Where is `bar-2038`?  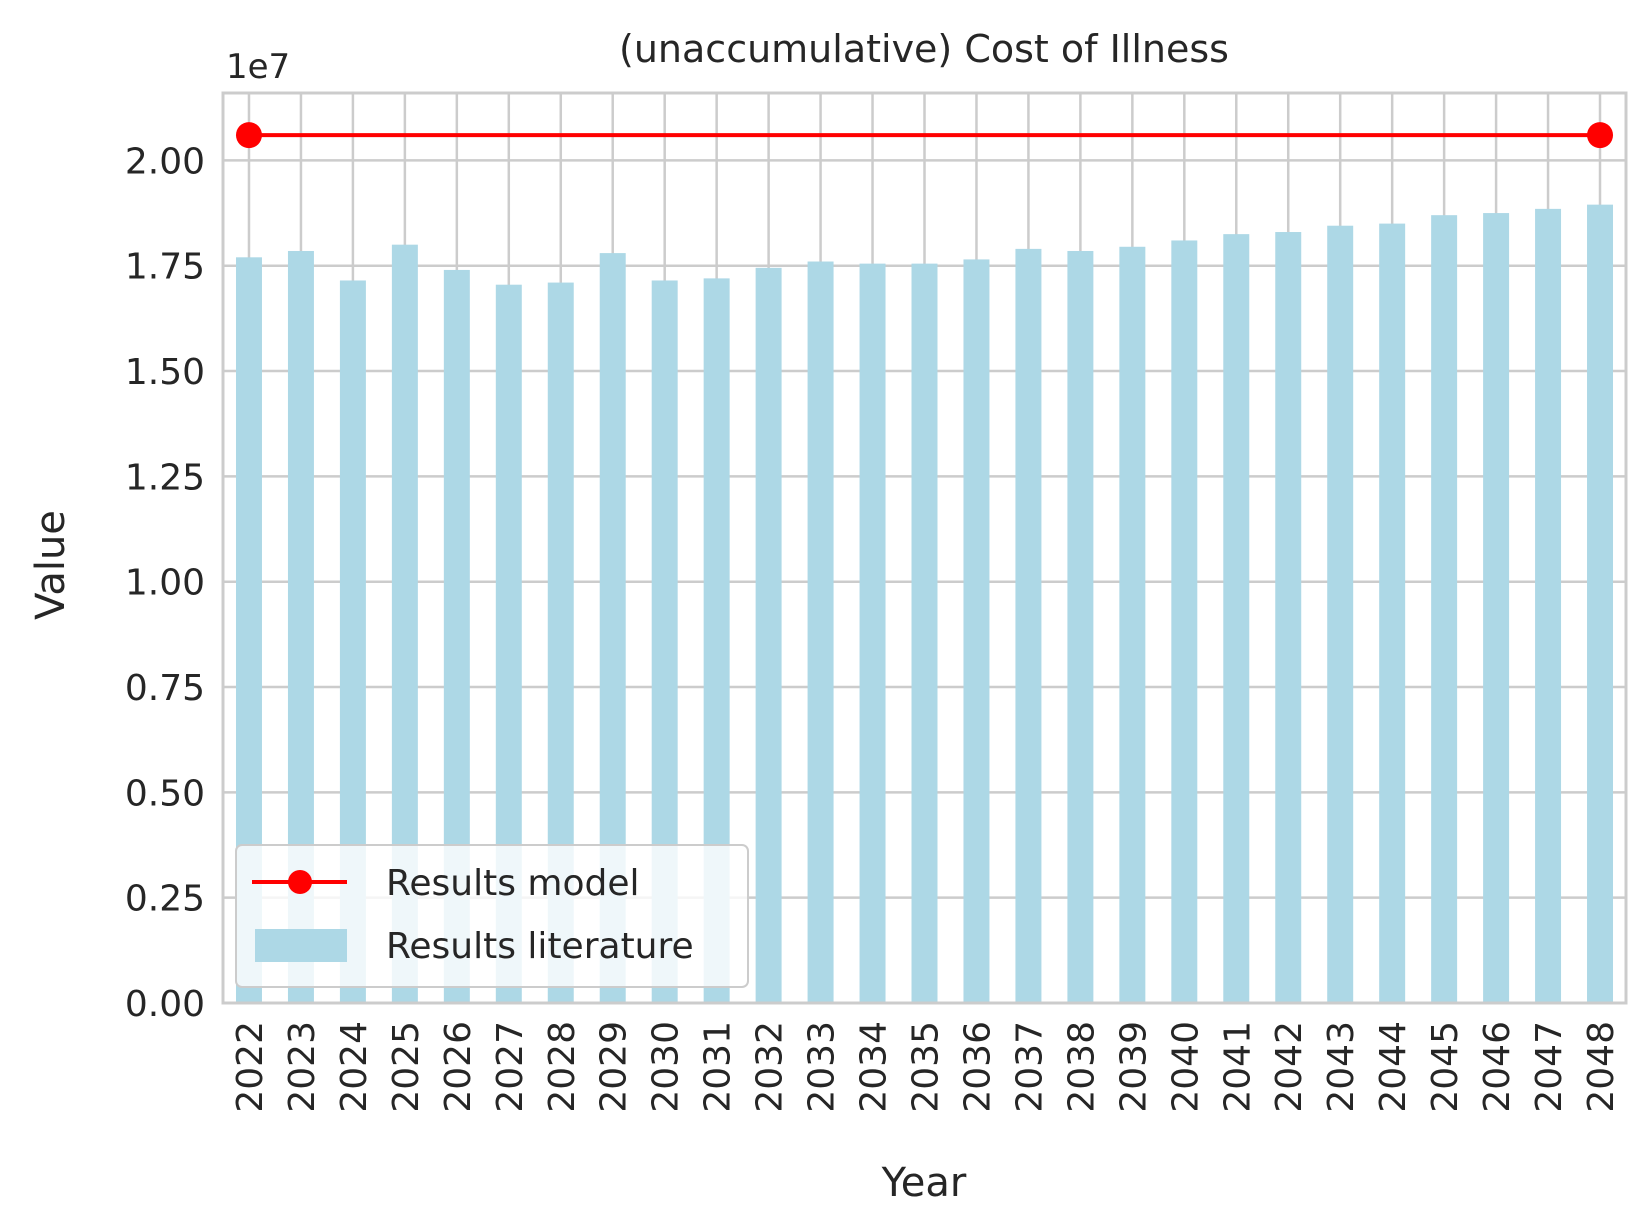 bar-2038 is located at coordinates (1080, 627).